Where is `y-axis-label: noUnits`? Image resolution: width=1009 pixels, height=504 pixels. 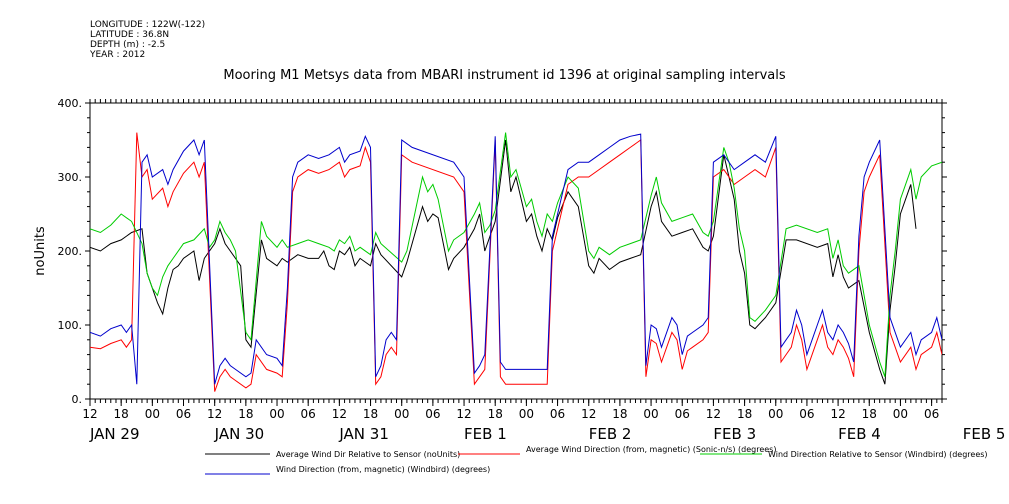 y-axis-label: noUnits is located at coordinates (40, 251).